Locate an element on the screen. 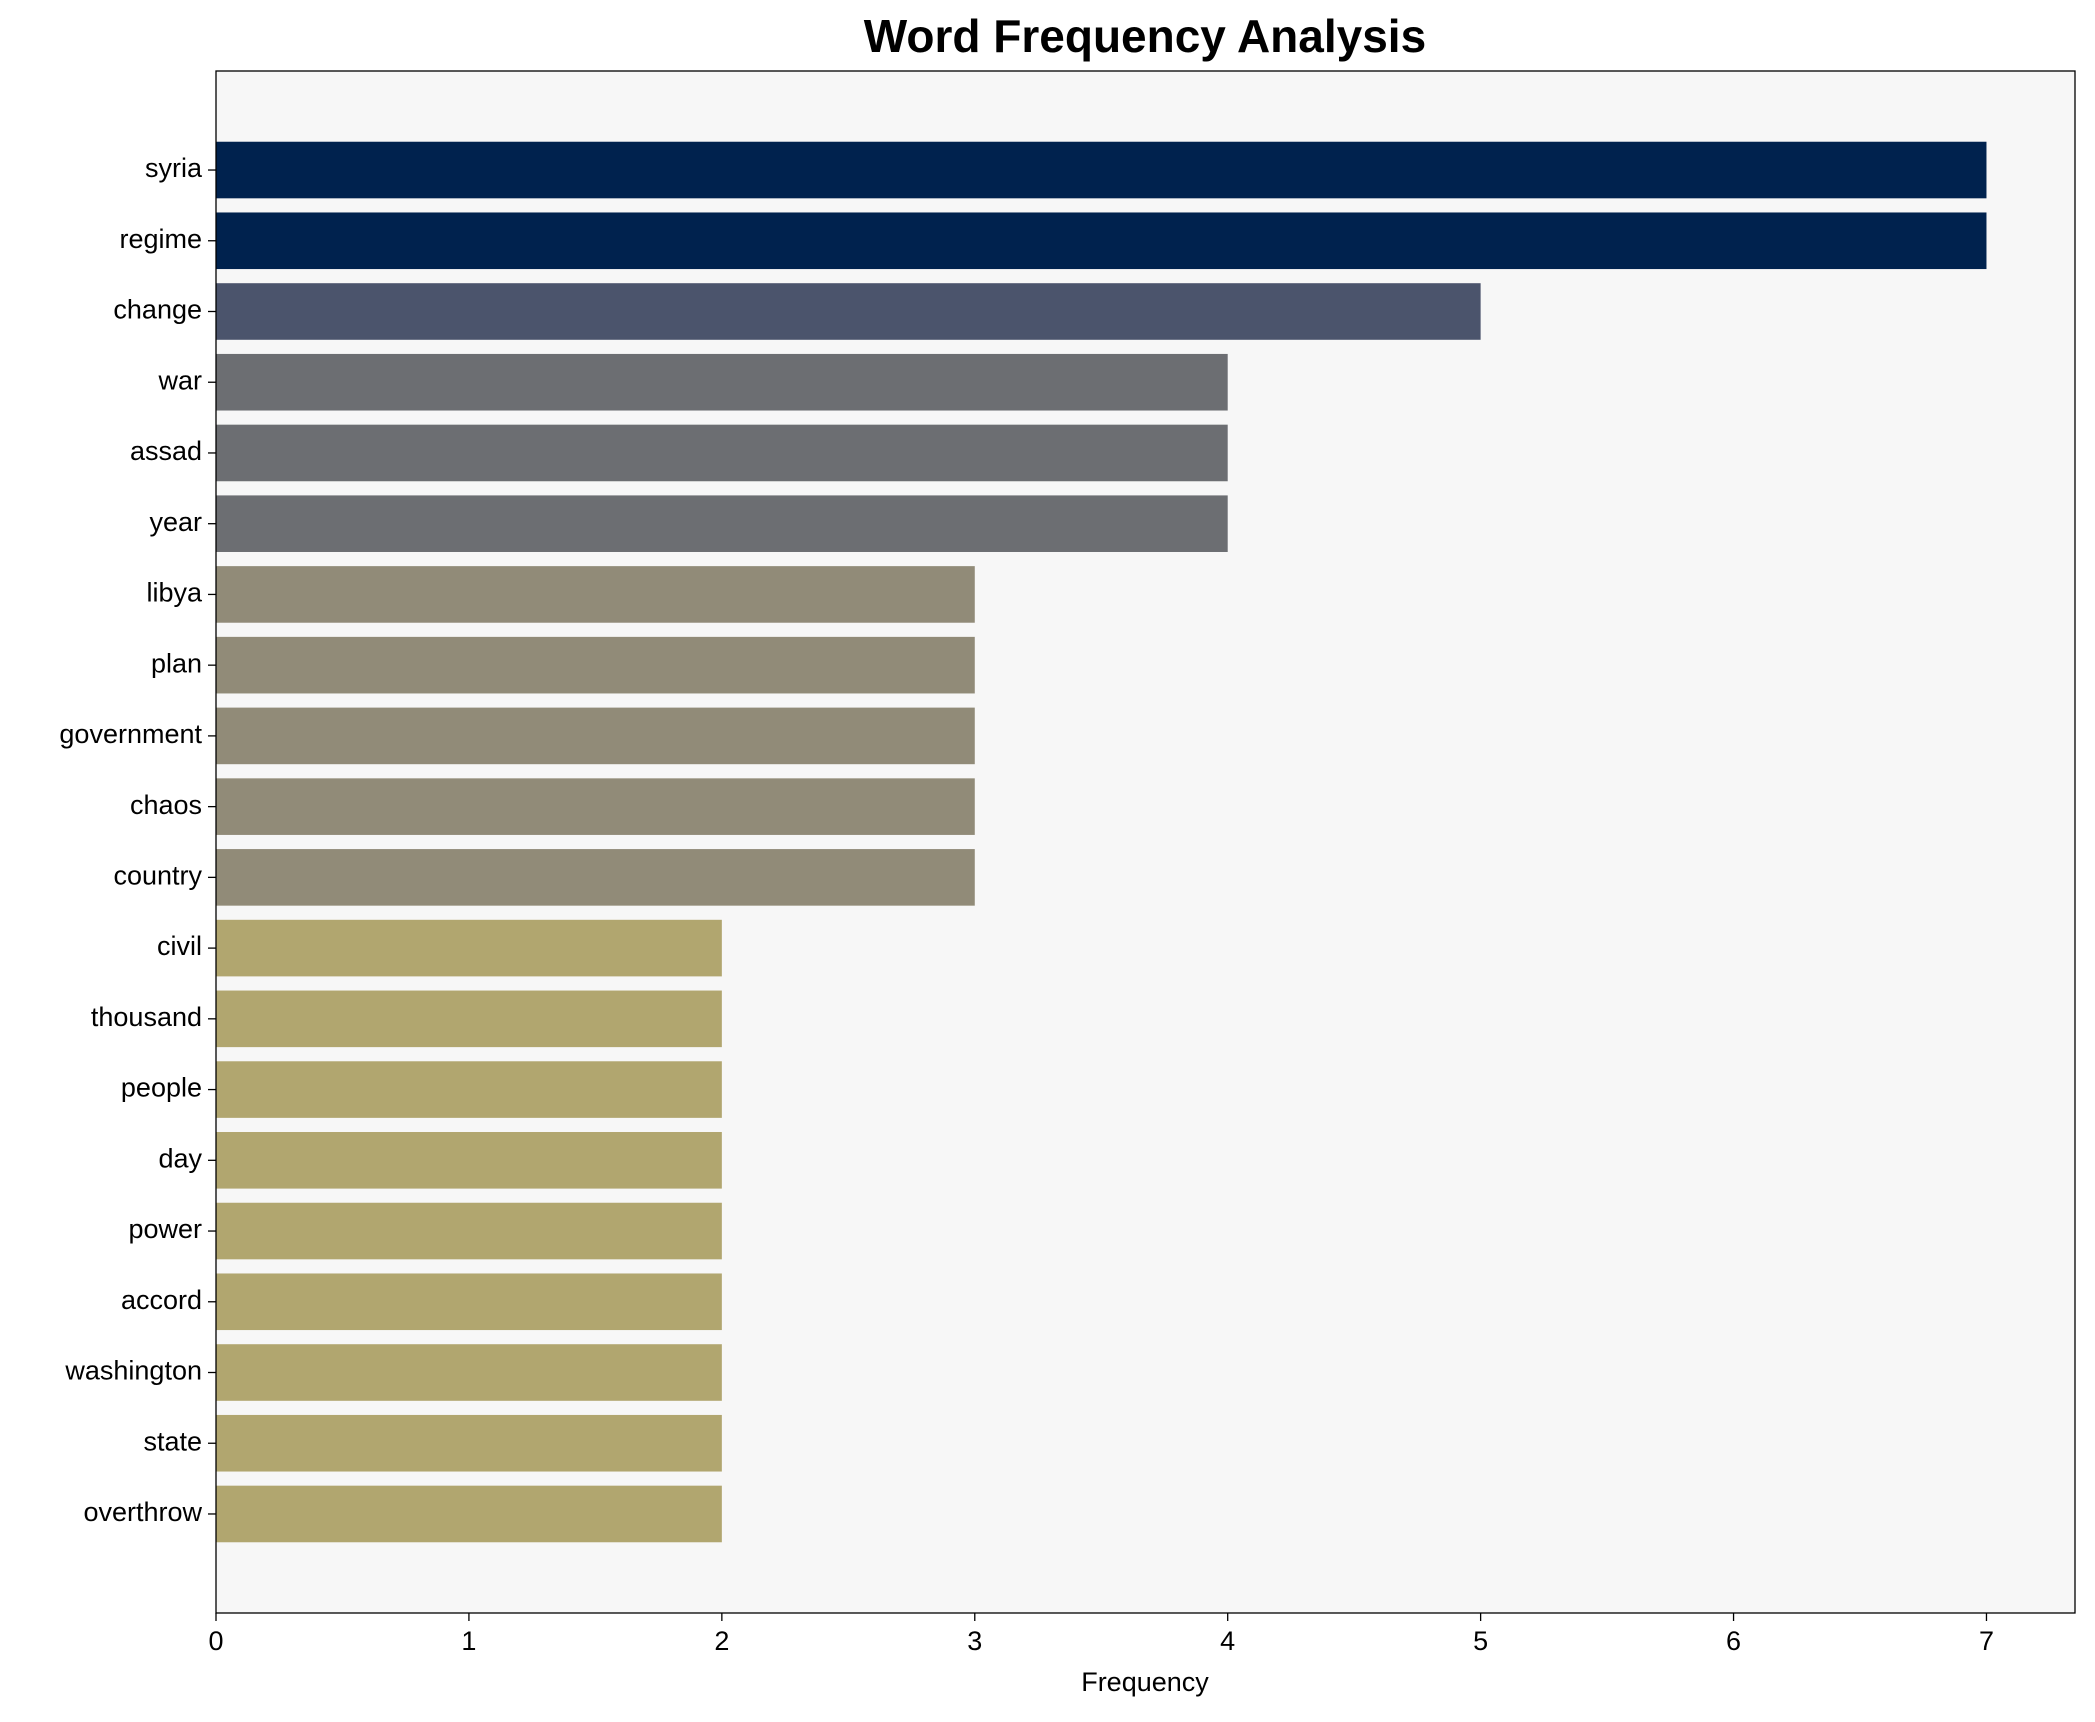 This screenshot has width=2095, height=1722. y-tick-label: power is located at coordinates (165, 1229).